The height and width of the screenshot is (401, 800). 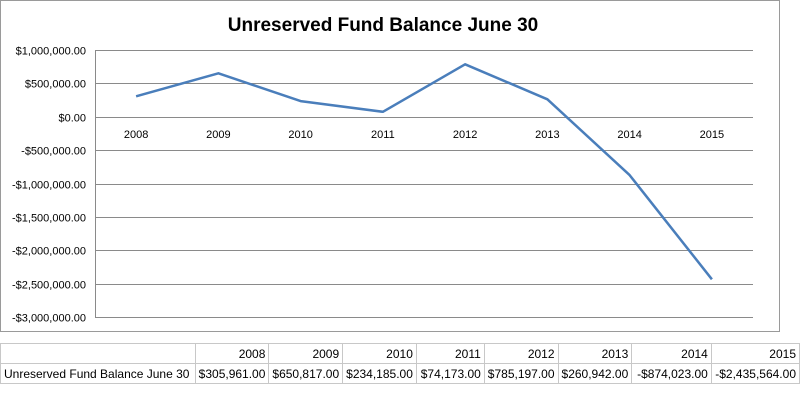 I want to click on x-tick-label: 2009, so click(x=218, y=135).